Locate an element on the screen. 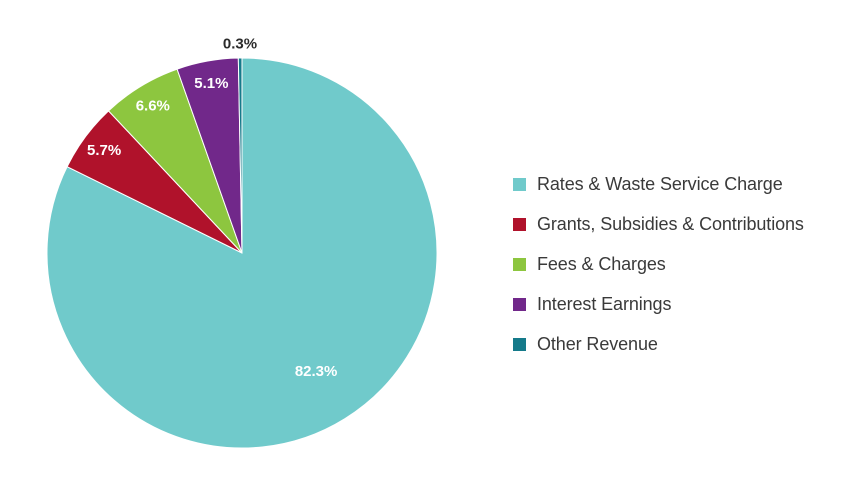 Image resolution: width=855 pixels, height=483 pixels. slice-label-rates-waste-service-charge: 82.3% is located at coordinates (316, 371).